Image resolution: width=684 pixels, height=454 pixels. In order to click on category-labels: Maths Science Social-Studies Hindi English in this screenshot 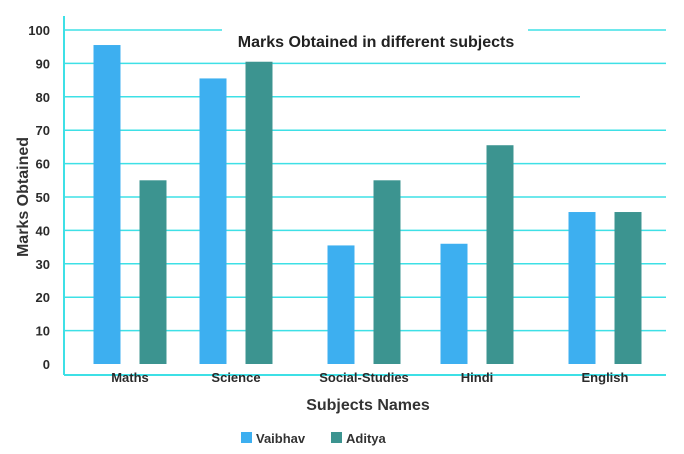, I will do `click(369, 377)`.